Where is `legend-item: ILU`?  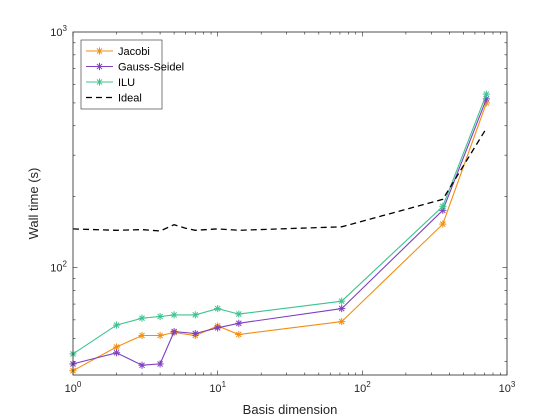 legend-item: ILU is located at coordinates (110, 83).